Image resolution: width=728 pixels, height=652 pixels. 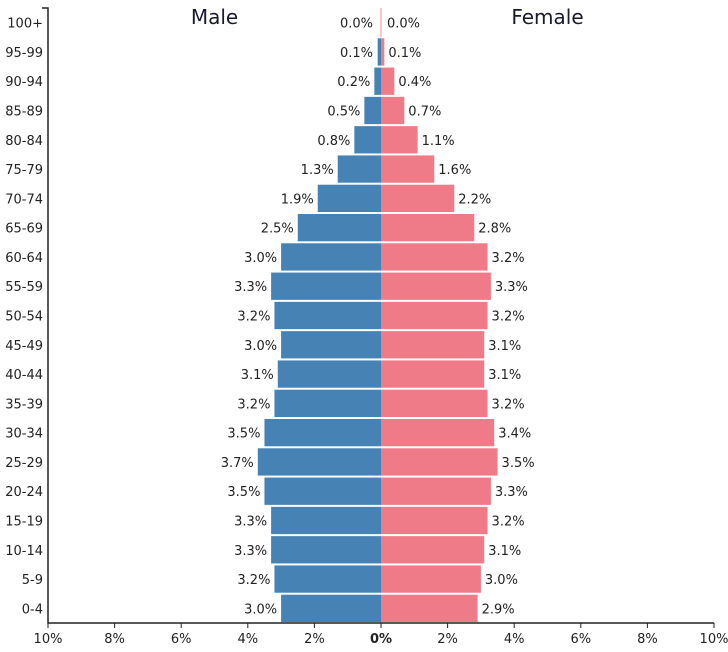 I want to click on y-tick-label: 0-4, so click(x=32, y=609).